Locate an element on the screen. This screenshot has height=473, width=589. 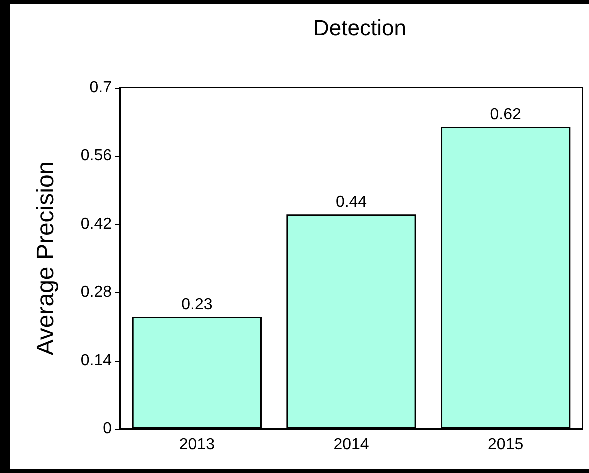
data-label: 0.44 is located at coordinates (352, 203).